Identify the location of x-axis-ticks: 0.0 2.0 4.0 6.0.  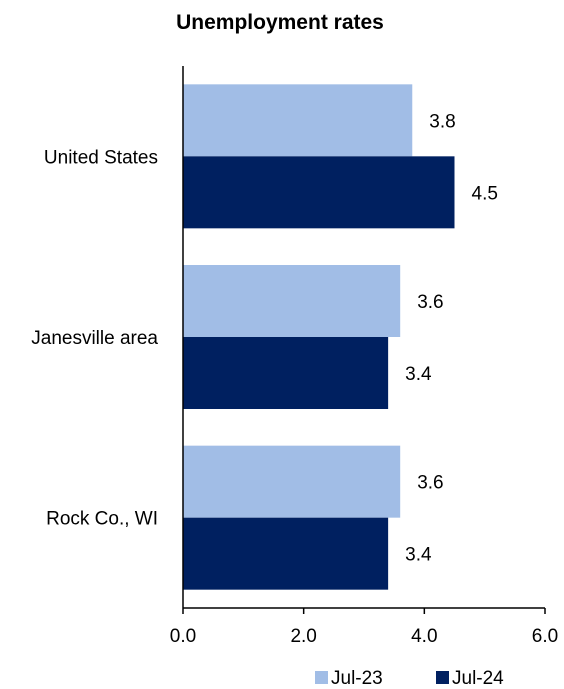
(364, 627).